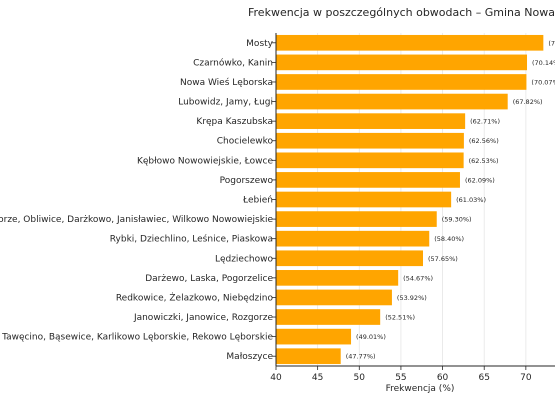  What do you see at coordinates (420, 389) in the screenshot?
I see `x-axis-title: Frekwencja (%)` at bounding box center [420, 389].